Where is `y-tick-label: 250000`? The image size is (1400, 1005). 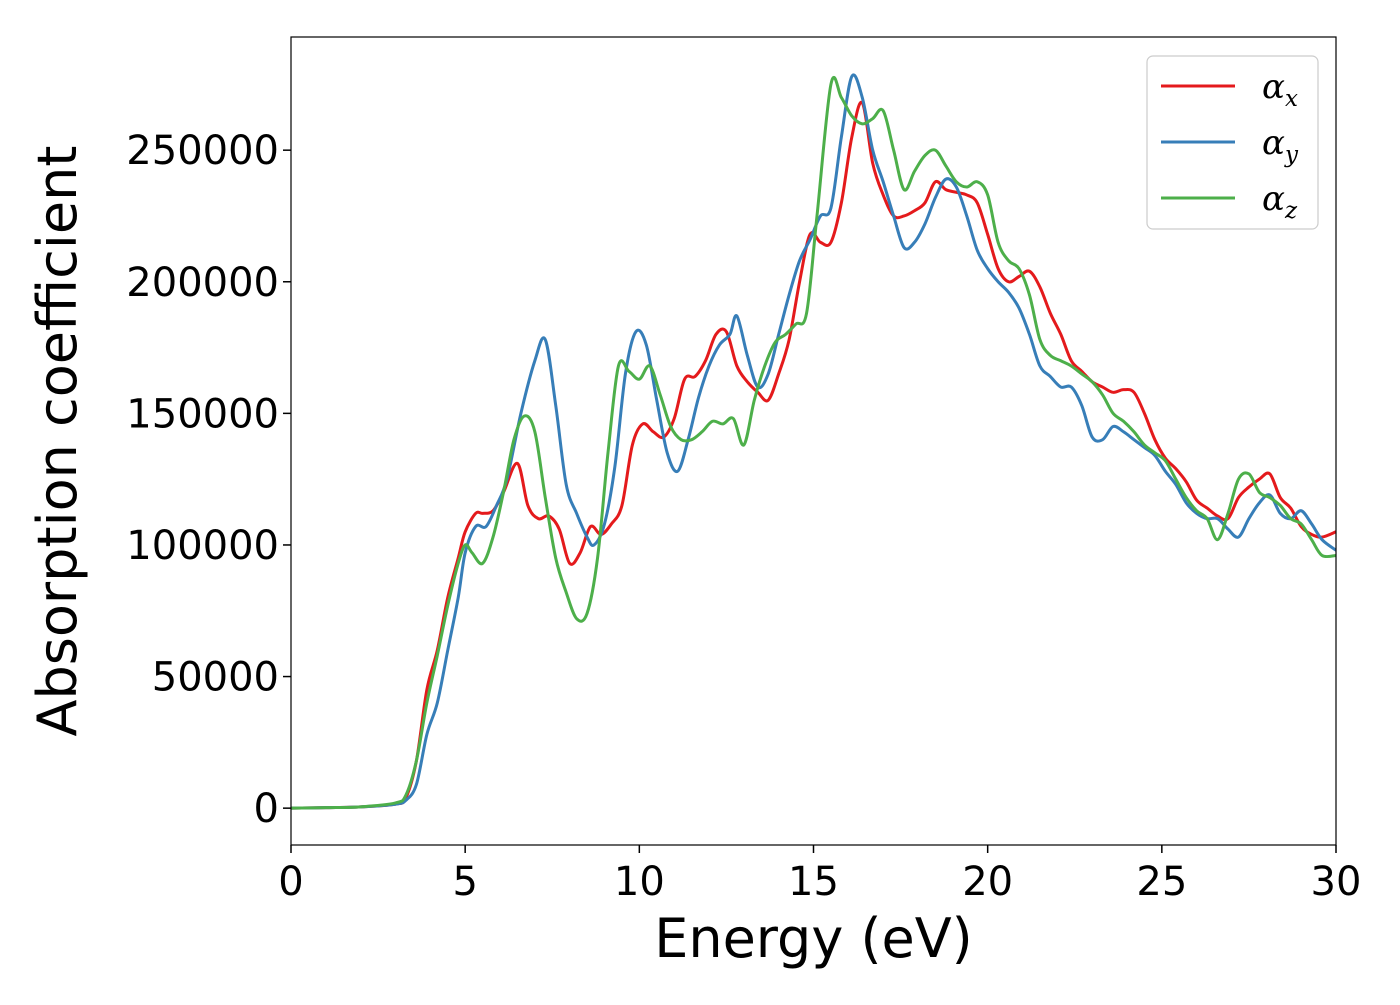
y-tick-label: 250000 is located at coordinates (202, 151).